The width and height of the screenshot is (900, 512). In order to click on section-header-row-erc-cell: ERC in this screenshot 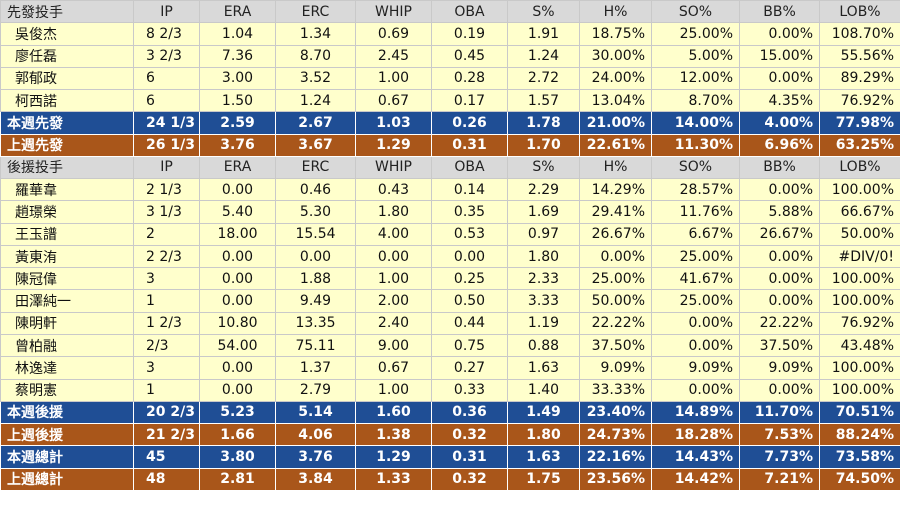, I will do `click(315, 167)`.